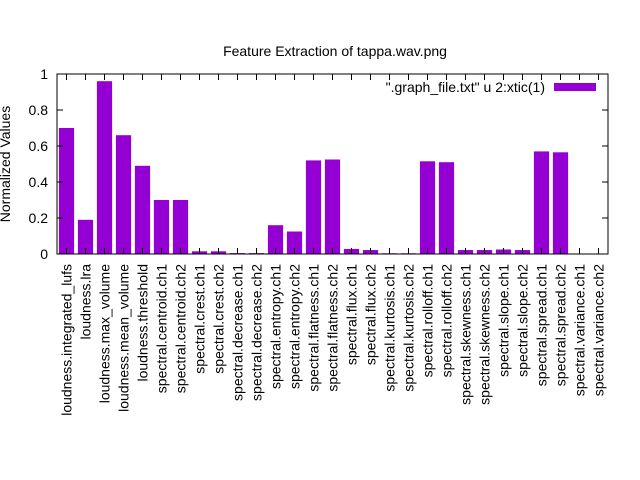 This screenshot has width=640, height=480. Describe the element at coordinates (561, 325) in the screenshot. I see `x-tick-label: spectral.spread.ch2` at that location.